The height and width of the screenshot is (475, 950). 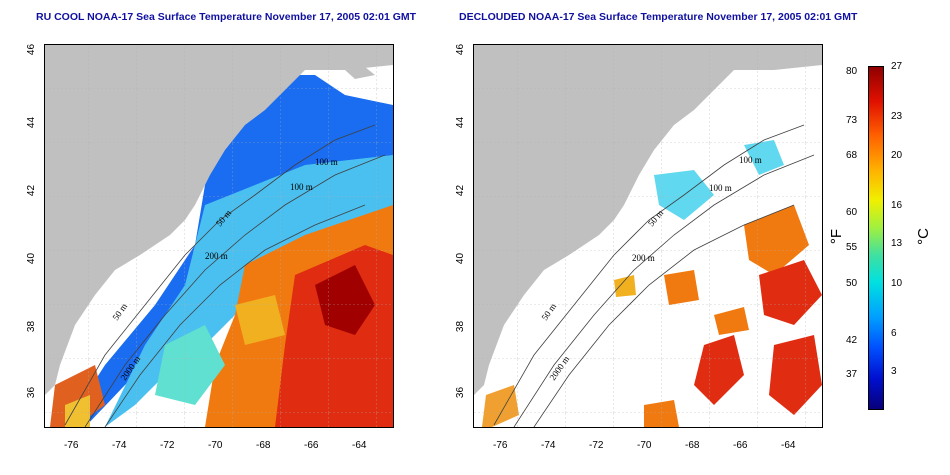 I want to click on fahrenheit-tick: 68, so click(x=852, y=155).